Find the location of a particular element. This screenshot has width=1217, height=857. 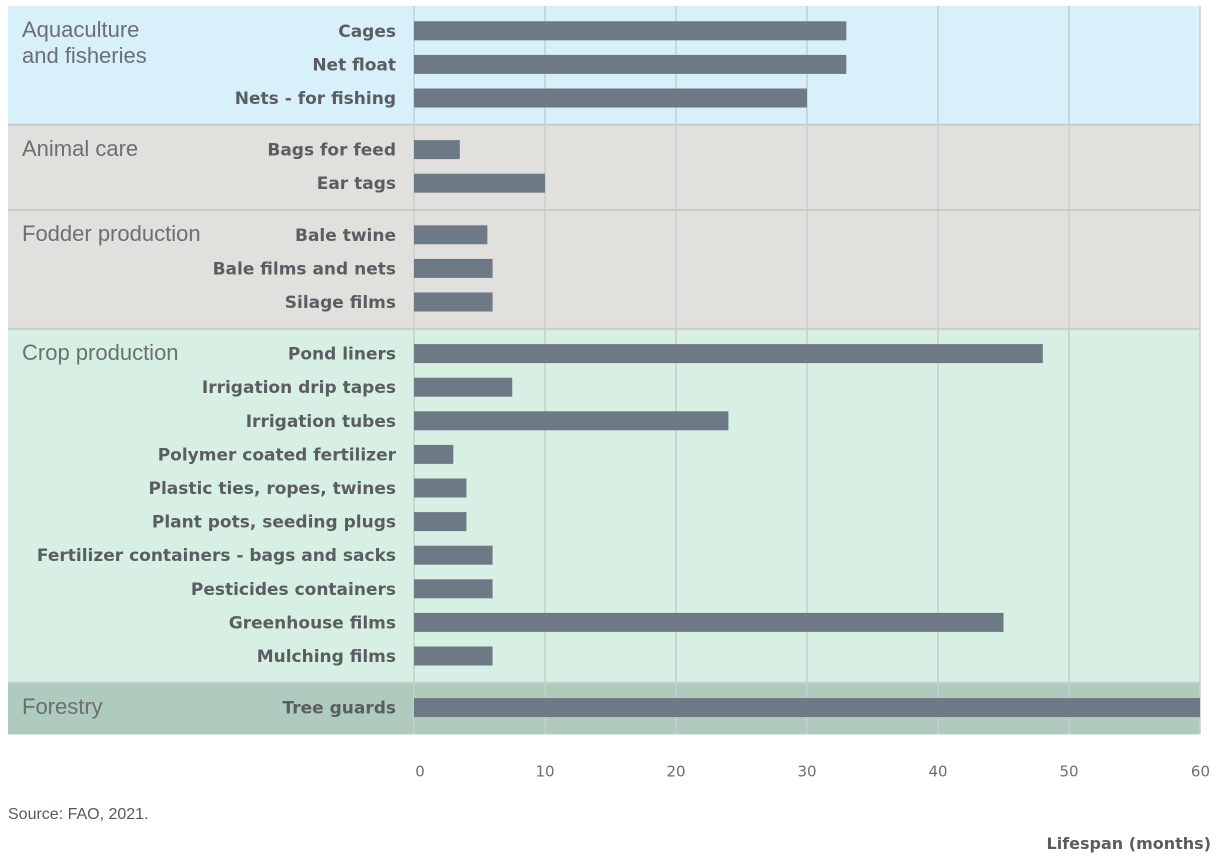

group-label: Crop production is located at coordinates (100, 352).